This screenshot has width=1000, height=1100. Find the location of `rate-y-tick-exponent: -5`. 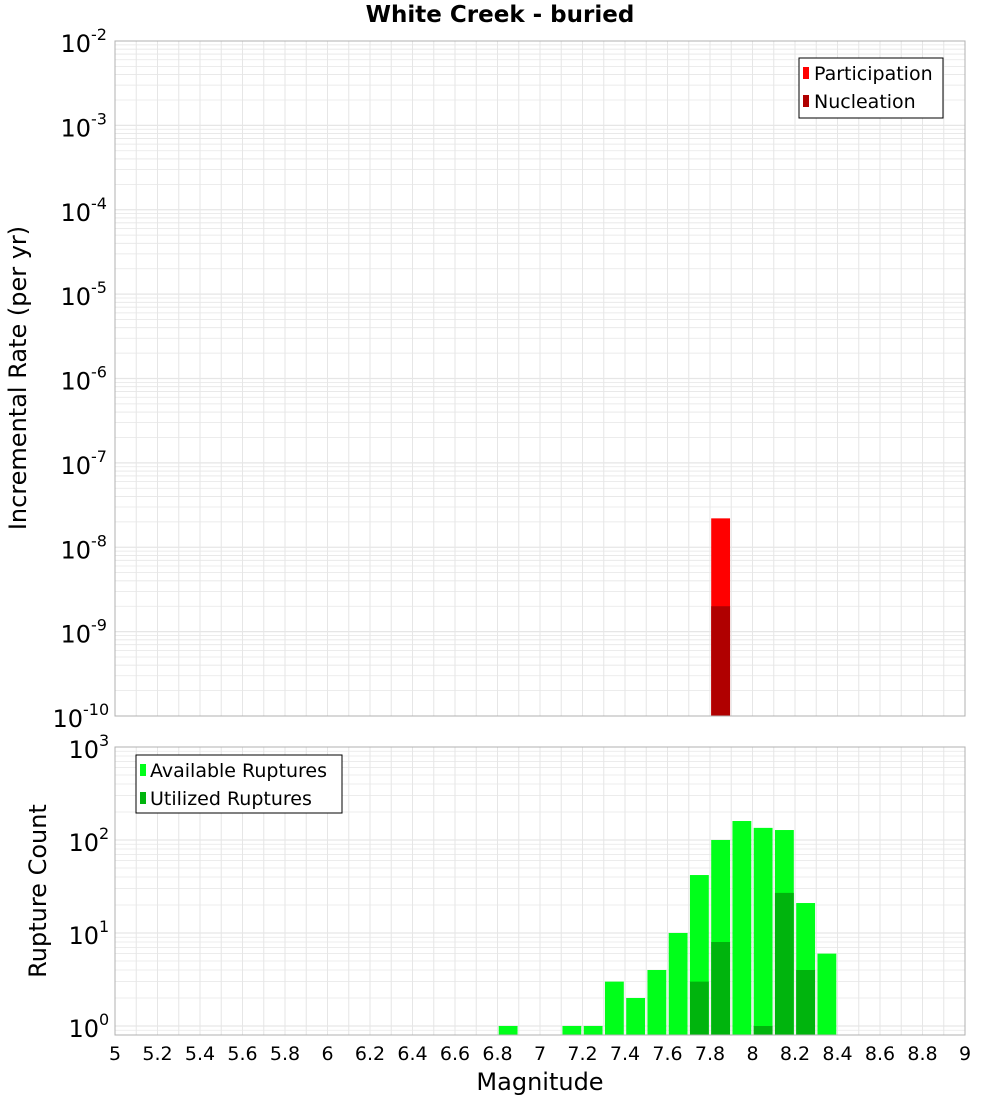

rate-y-tick-exponent: -5 is located at coordinates (99, 287).